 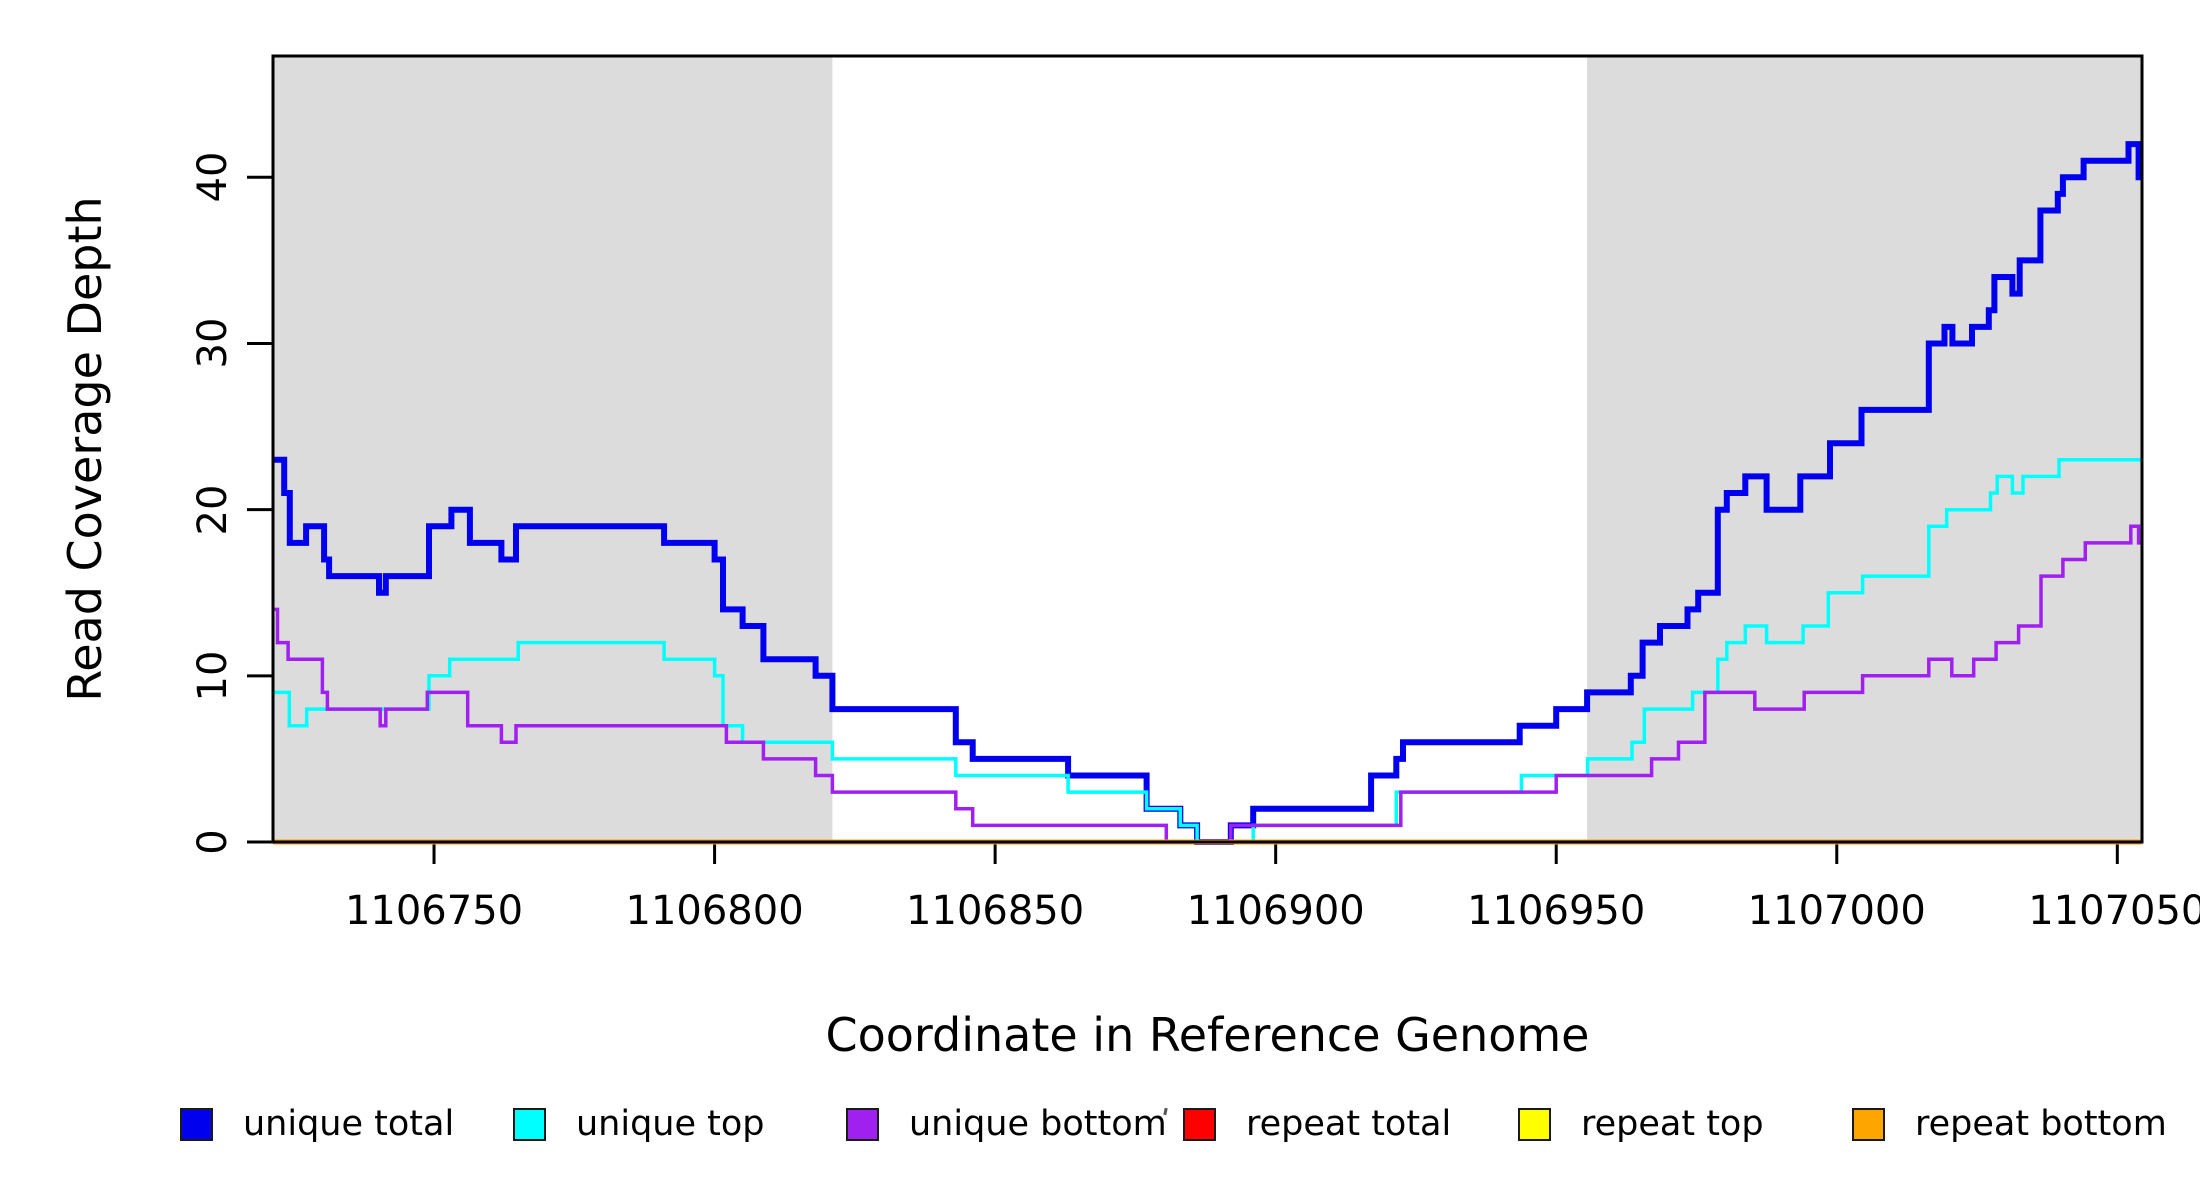 What do you see at coordinates (213, 510) in the screenshot?
I see `y-tick-label: 20` at bounding box center [213, 510].